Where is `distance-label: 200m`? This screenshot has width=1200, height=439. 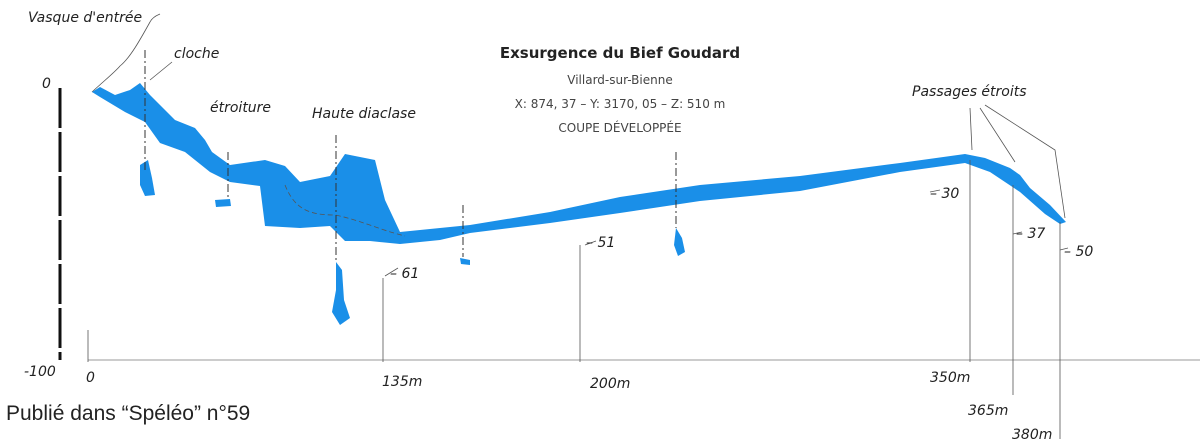 distance-label: 200m is located at coordinates (610, 384).